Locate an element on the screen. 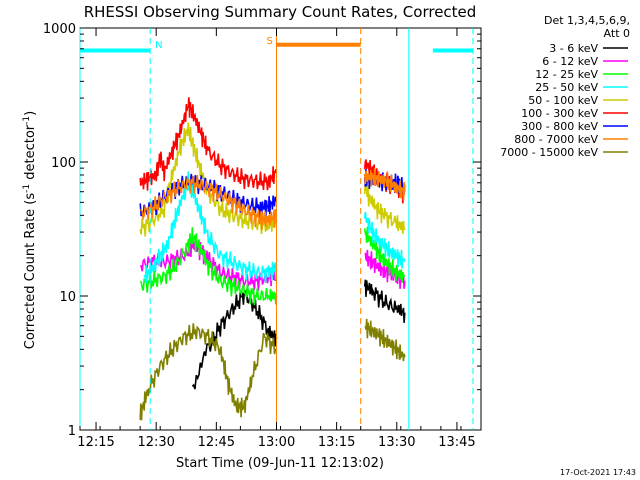  x-tick-label: 12:15 is located at coordinates (95, 442).